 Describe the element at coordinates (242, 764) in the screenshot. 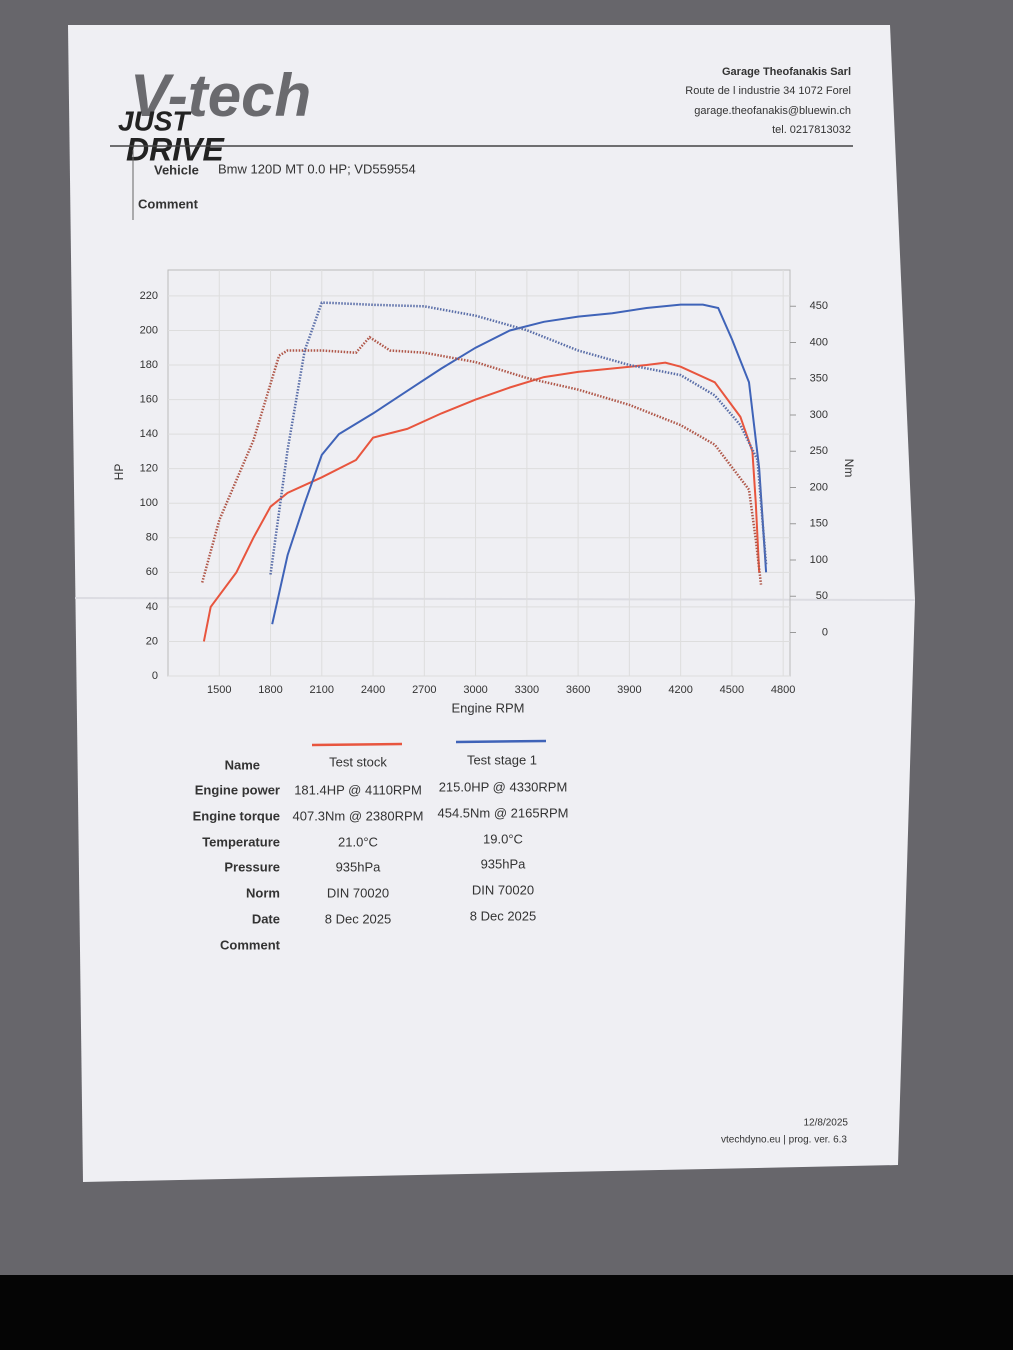

I see `table-header: Name` at that location.